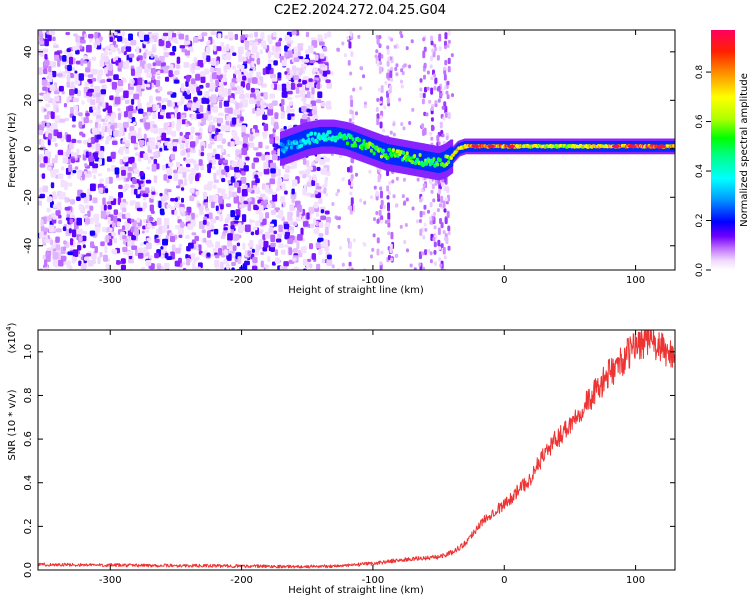  I want to click on snr-x-axis-label: Height of straight line (km), so click(356, 590).